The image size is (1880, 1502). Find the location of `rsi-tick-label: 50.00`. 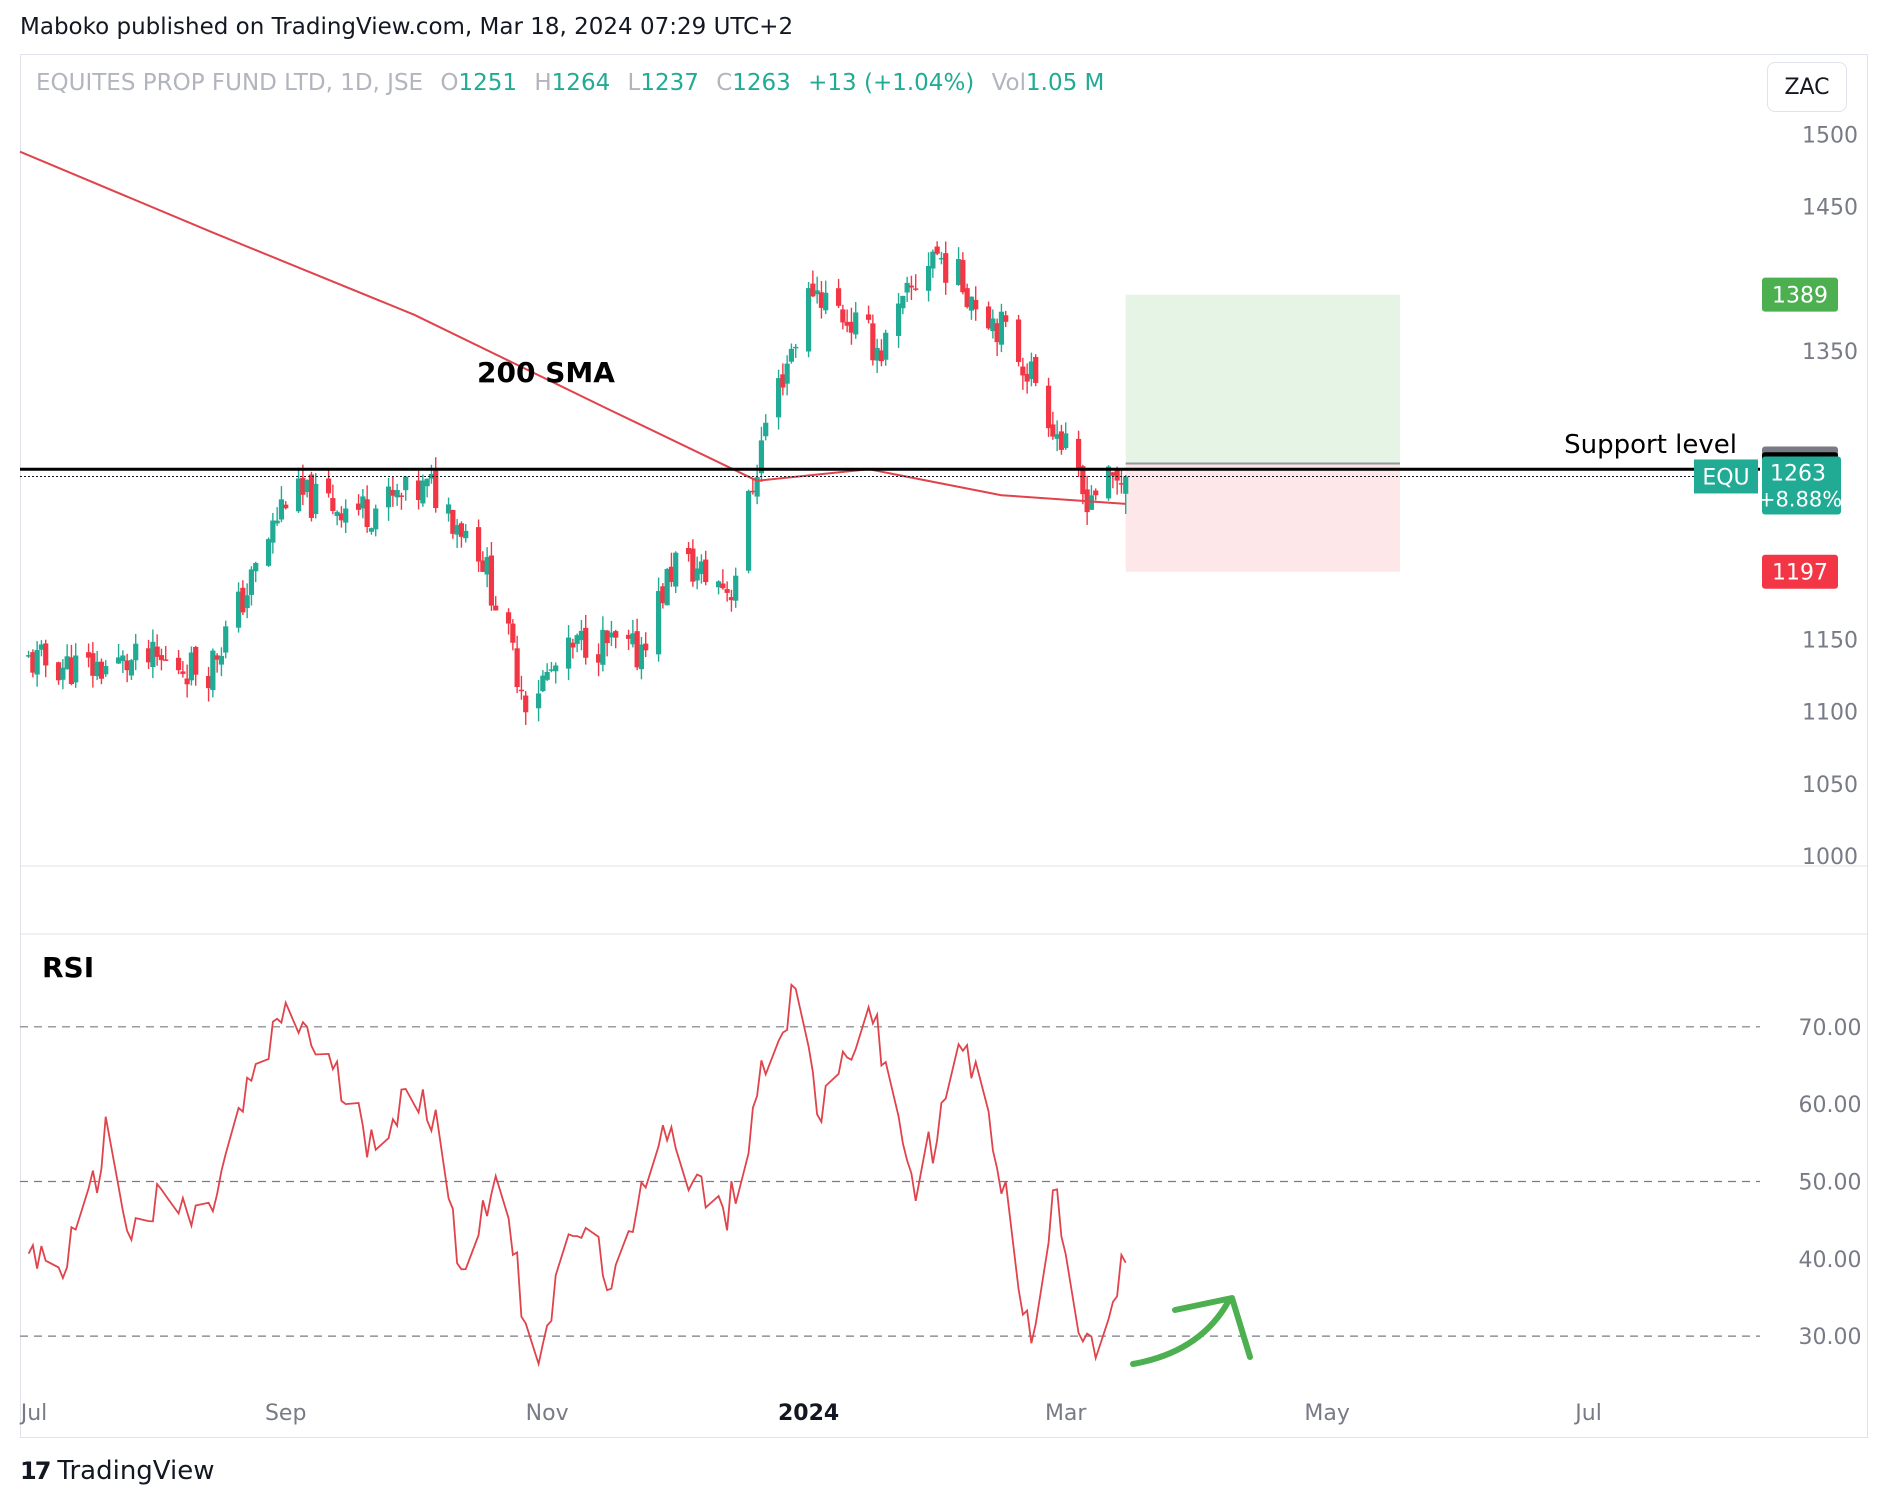

rsi-tick-label: 50.00 is located at coordinates (1830, 1182).